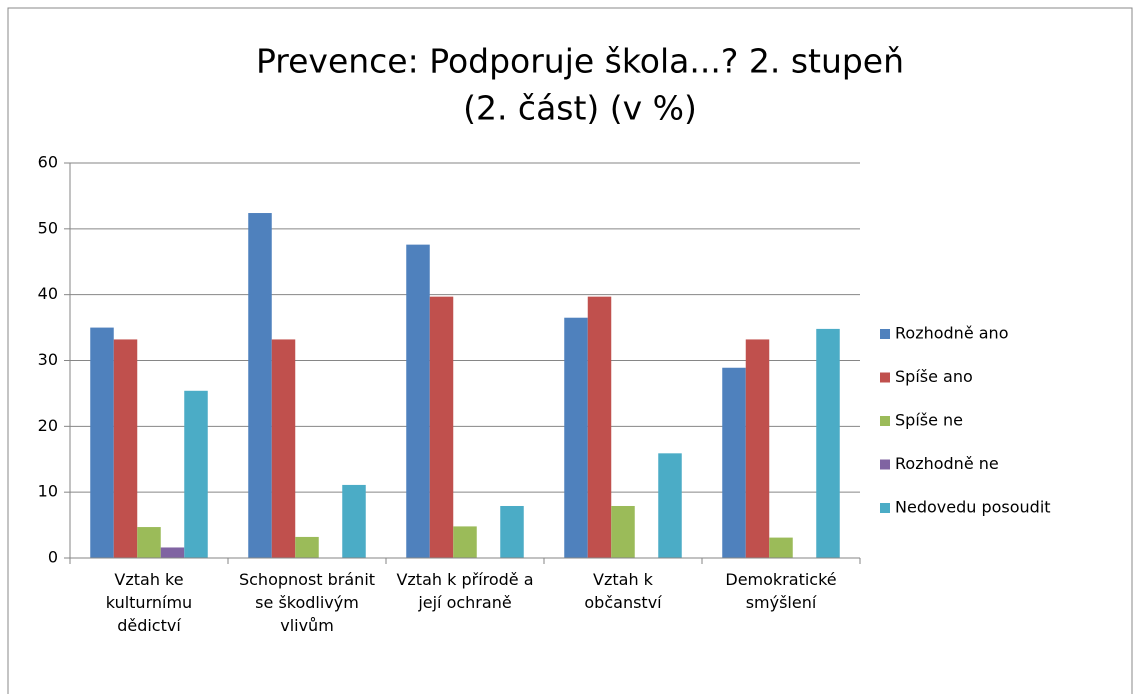  Describe the element at coordinates (48, 491) in the screenshot. I see `y-tick-label: 10` at that location.